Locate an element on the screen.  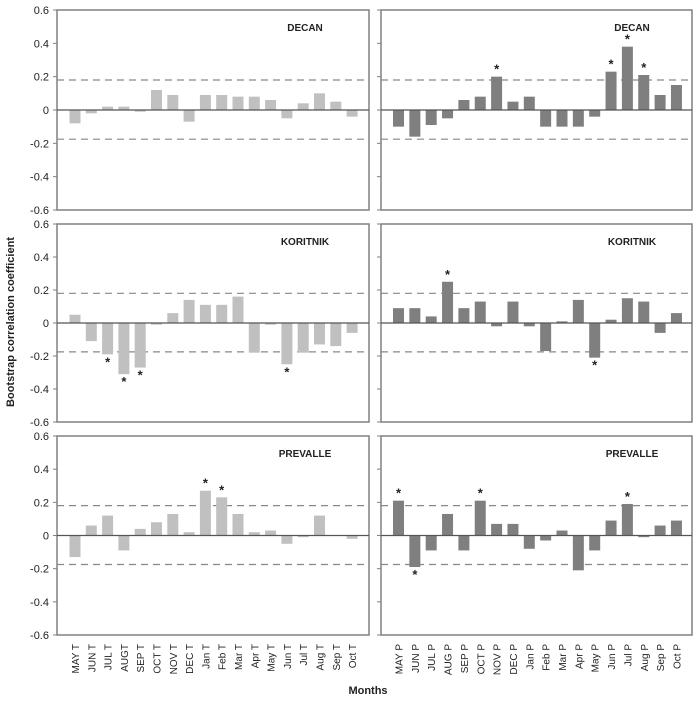
x-tick-label: Mar T is located at coordinates (239, 657).